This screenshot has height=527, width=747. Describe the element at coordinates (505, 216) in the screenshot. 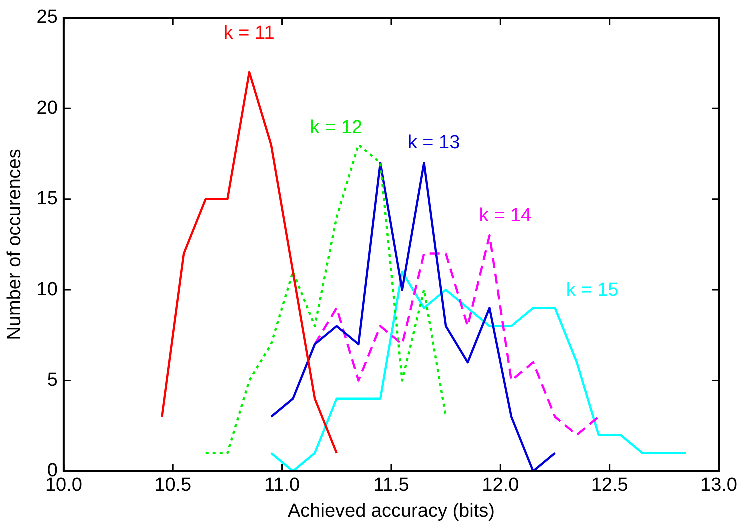

I see `series-label: k = 14` at that location.